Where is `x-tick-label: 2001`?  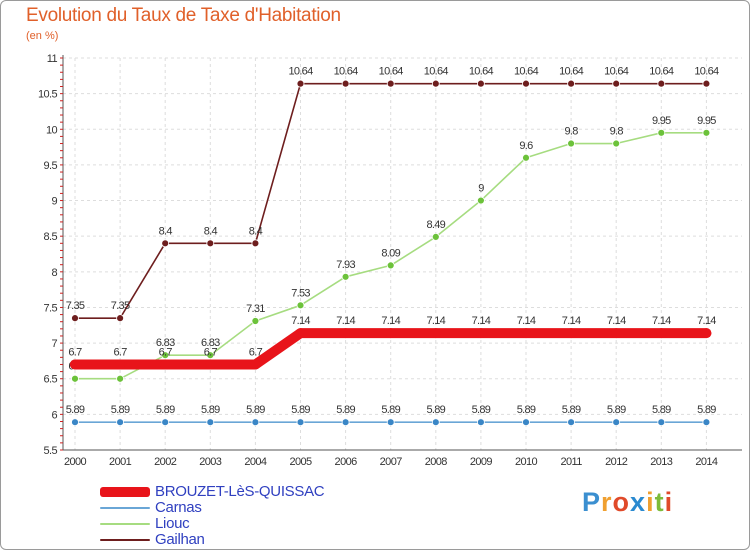 x-tick-label: 2001 is located at coordinates (120, 462).